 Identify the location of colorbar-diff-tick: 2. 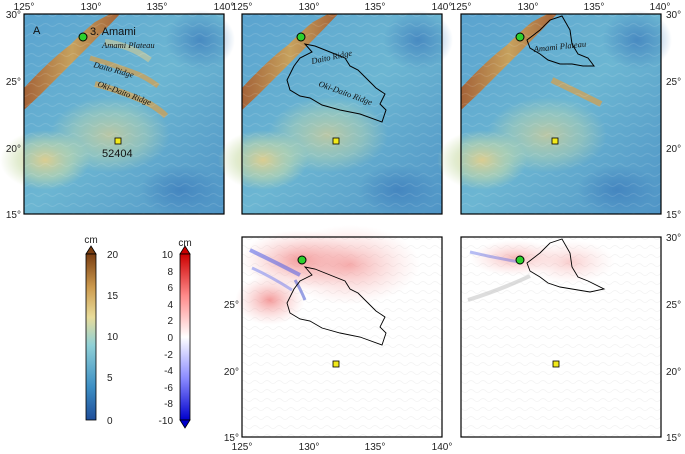
(170, 321).